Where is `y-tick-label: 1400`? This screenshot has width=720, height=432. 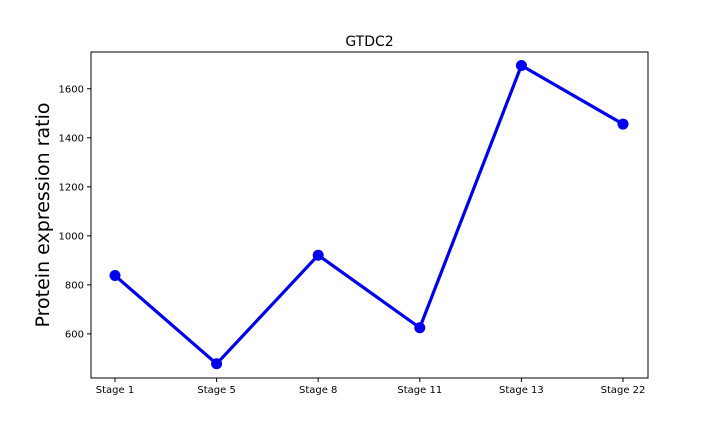 y-tick-label: 1400 is located at coordinates (71, 138).